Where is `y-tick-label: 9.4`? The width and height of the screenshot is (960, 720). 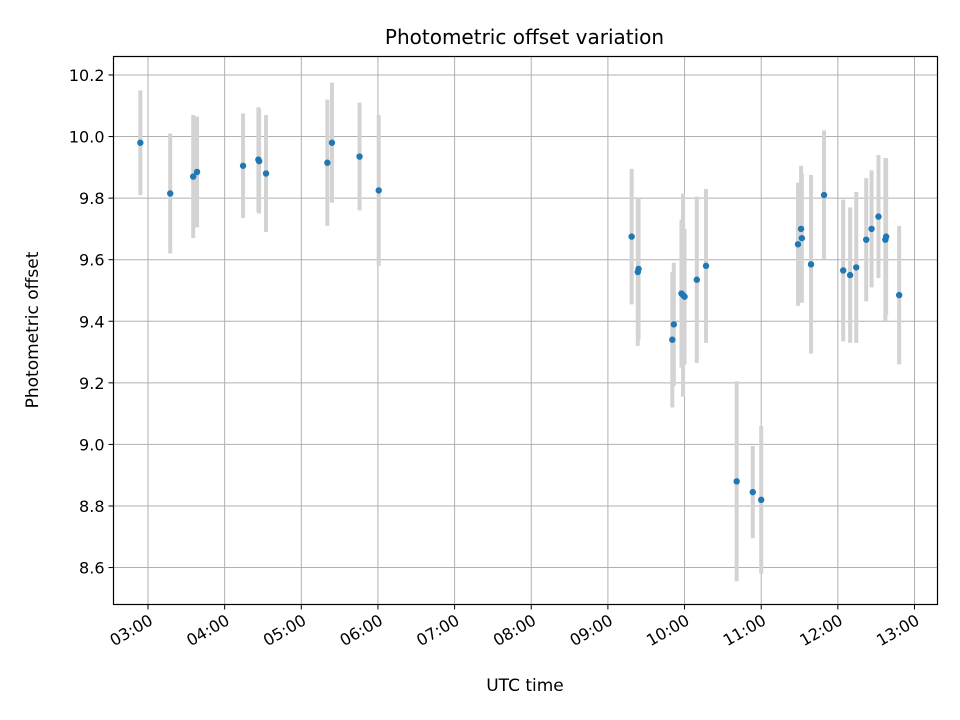 y-tick-label: 9.4 is located at coordinates (91, 321).